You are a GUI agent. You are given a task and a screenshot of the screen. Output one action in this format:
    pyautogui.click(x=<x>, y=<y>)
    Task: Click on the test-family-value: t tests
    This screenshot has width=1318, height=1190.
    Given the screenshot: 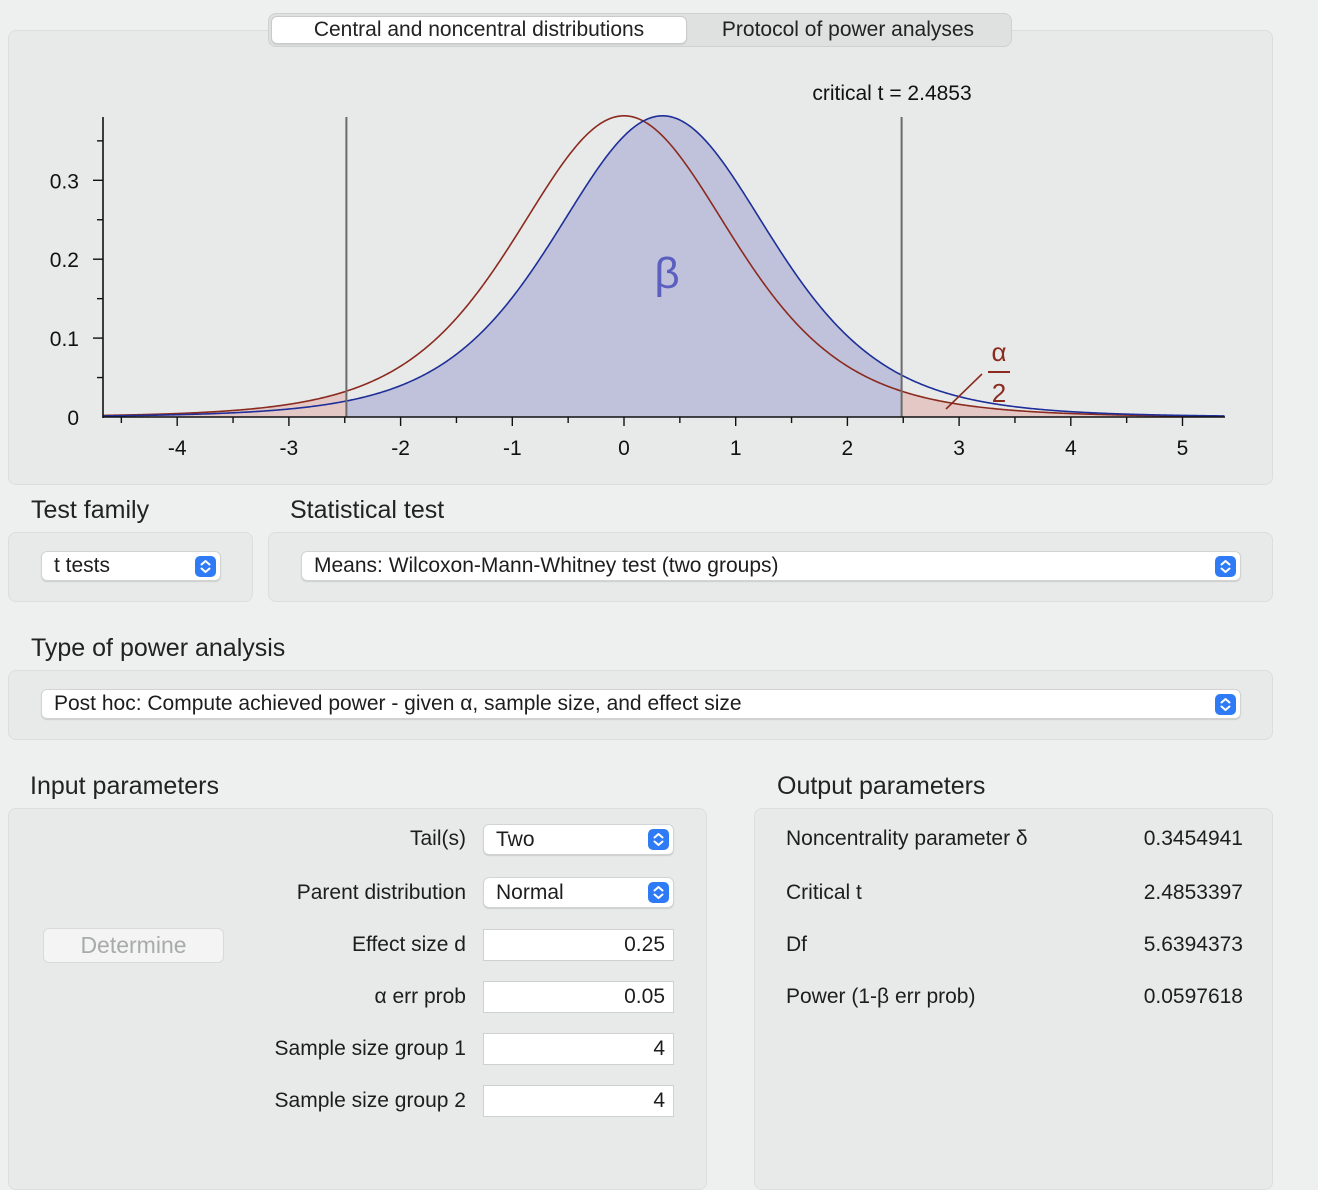 What is the action you would take?
    pyautogui.click(x=82, y=565)
    